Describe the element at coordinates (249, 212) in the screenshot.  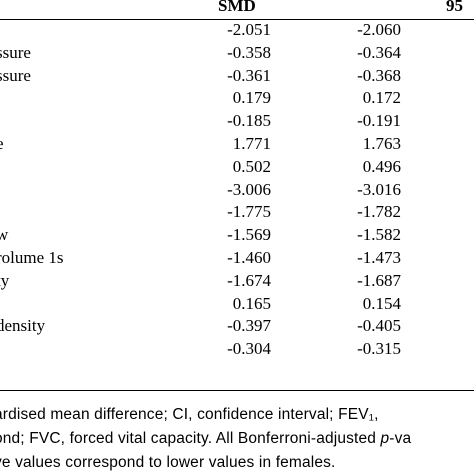
I see `smd-value: -1.775` at that location.